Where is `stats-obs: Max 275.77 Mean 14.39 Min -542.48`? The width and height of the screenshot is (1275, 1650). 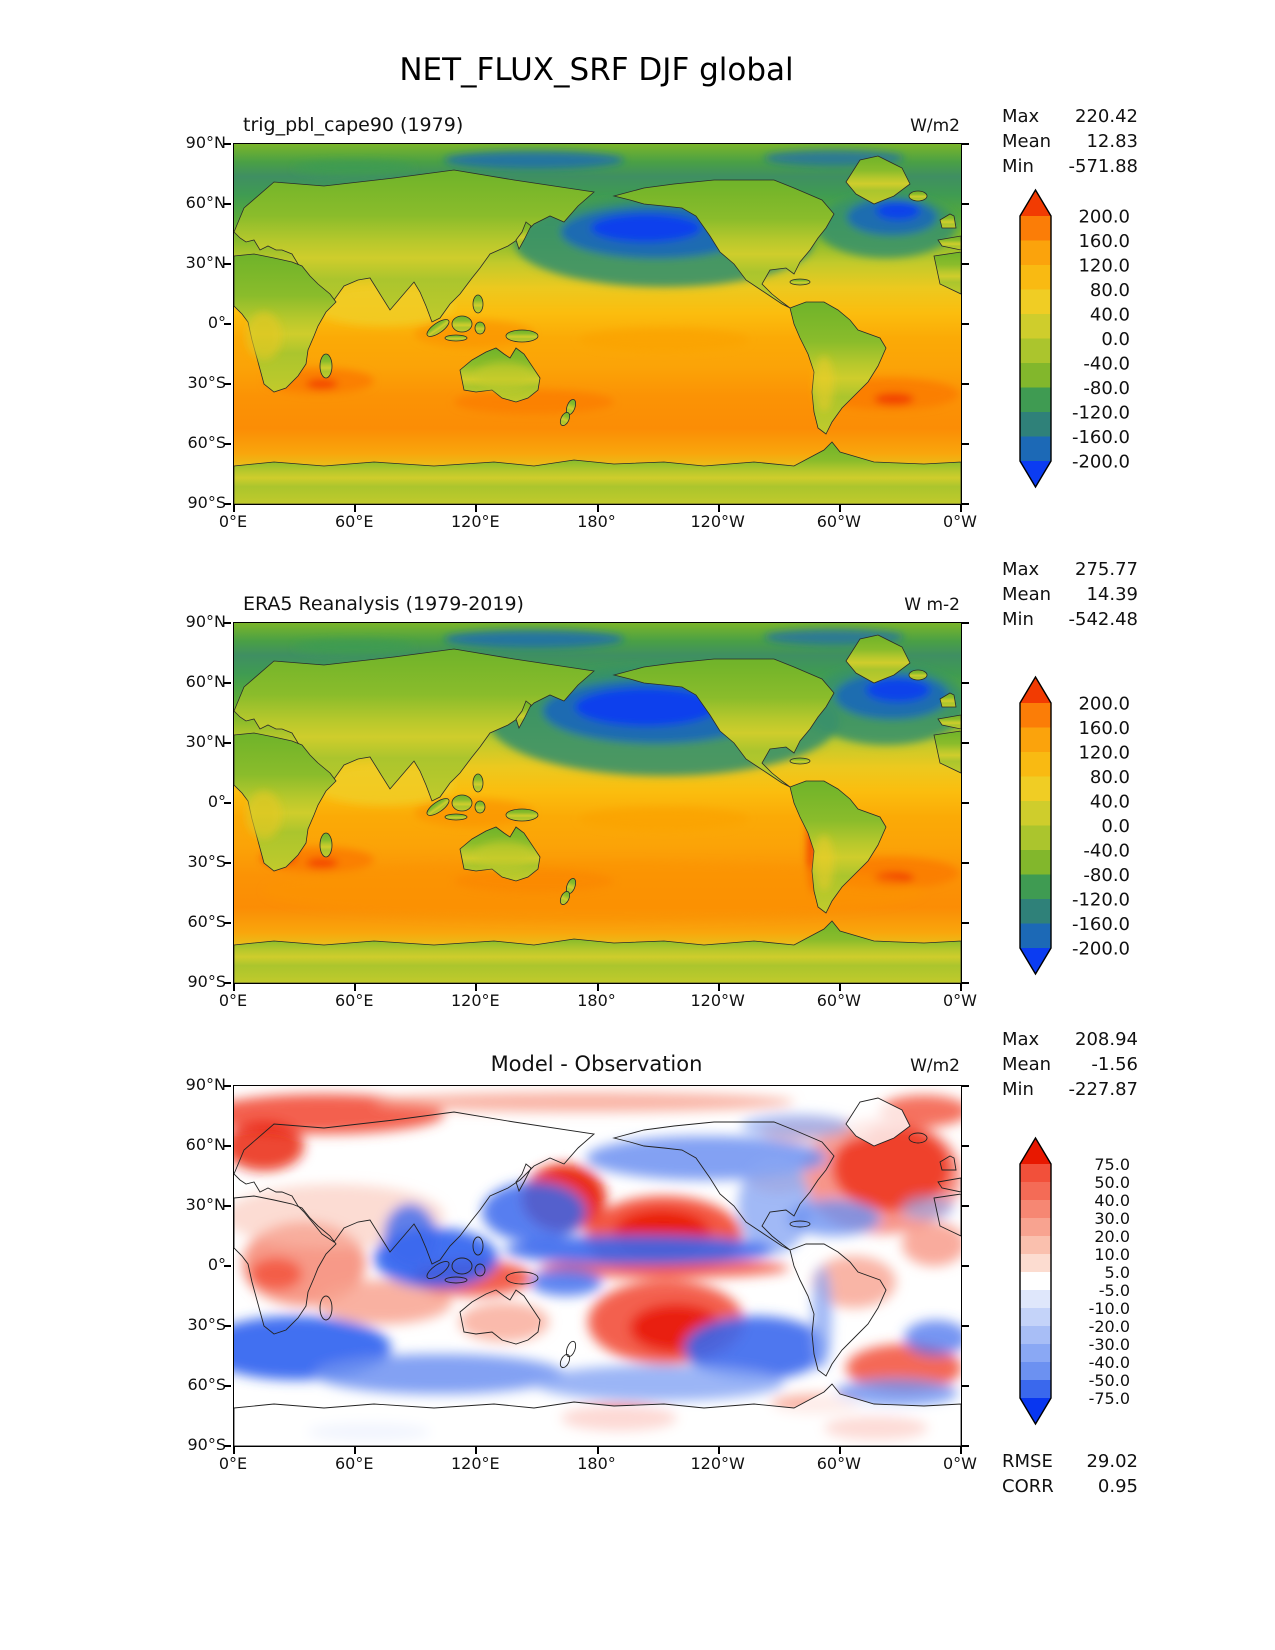 stats-obs: Max 275.77 Mean 14.39 Min -542.48 is located at coordinates (1070, 594).